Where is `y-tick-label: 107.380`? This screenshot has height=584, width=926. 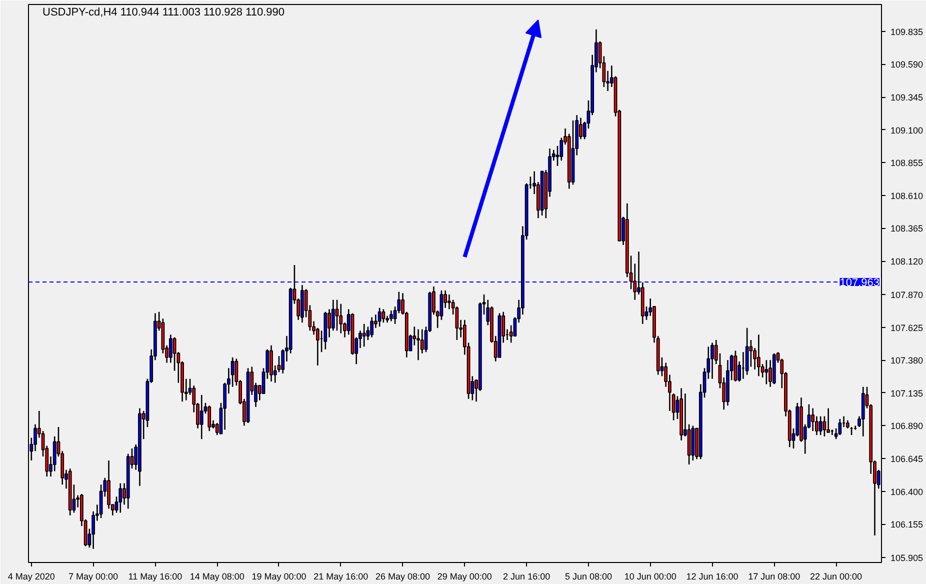 y-tick-label: 107.380 is located at coordinates (907, 361).